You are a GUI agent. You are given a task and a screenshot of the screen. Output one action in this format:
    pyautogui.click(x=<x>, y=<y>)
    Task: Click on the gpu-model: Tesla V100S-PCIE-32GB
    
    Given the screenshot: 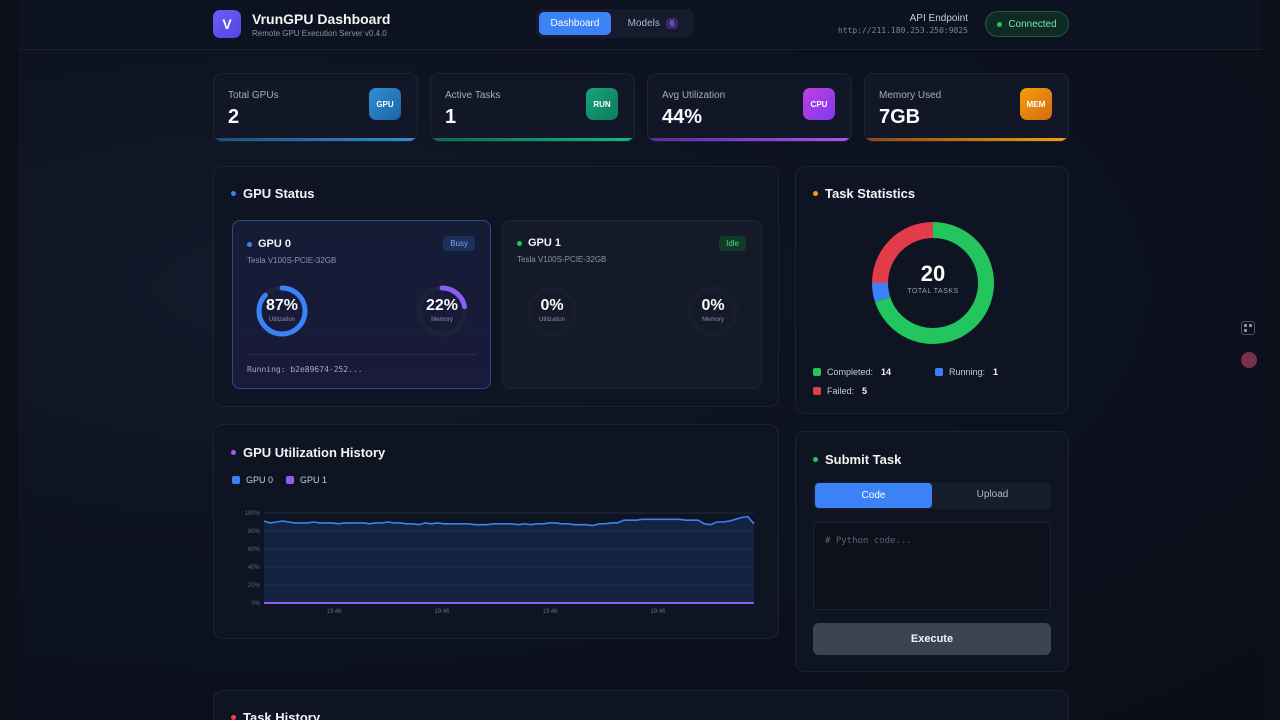 What is the action you would take?
    pyautogui.click(x=292, y=260)
    